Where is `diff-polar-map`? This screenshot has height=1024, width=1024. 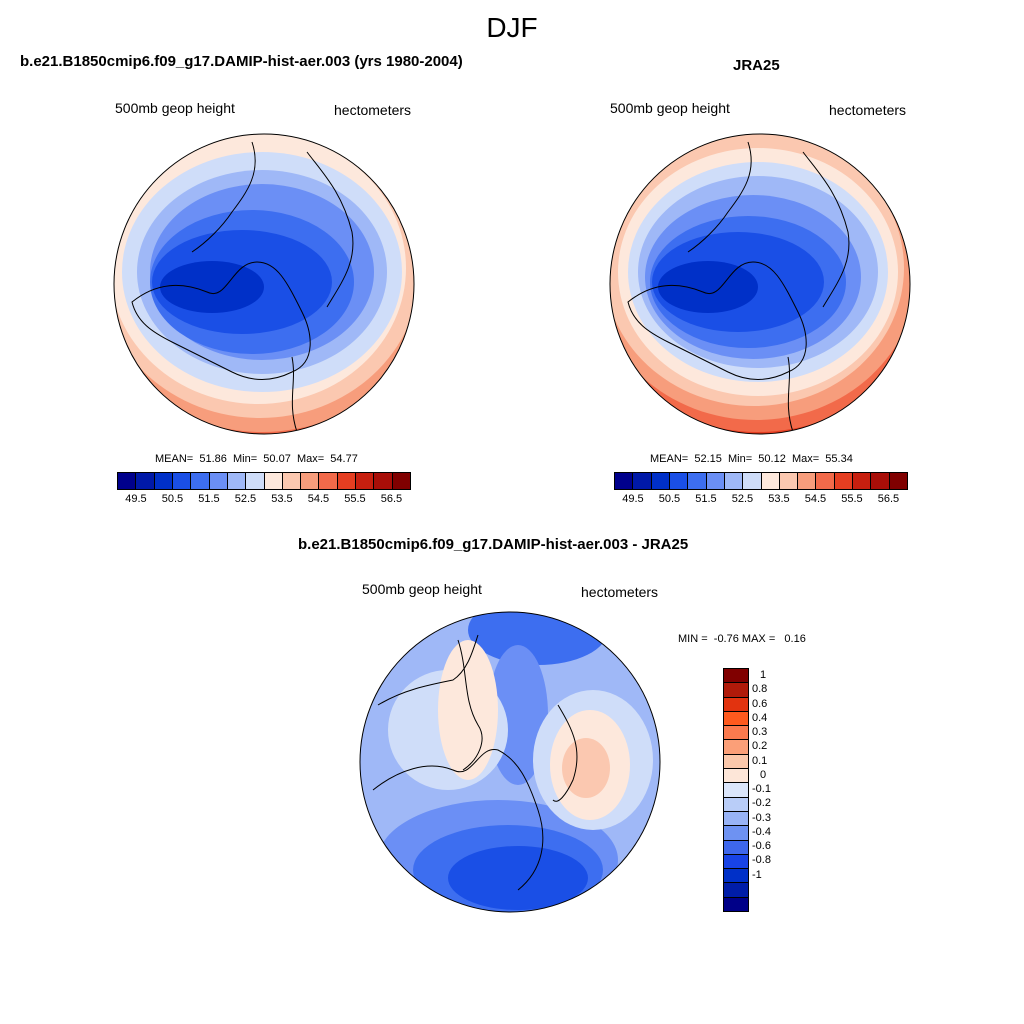
diff-polar-map is located at coordinates (510, 762).